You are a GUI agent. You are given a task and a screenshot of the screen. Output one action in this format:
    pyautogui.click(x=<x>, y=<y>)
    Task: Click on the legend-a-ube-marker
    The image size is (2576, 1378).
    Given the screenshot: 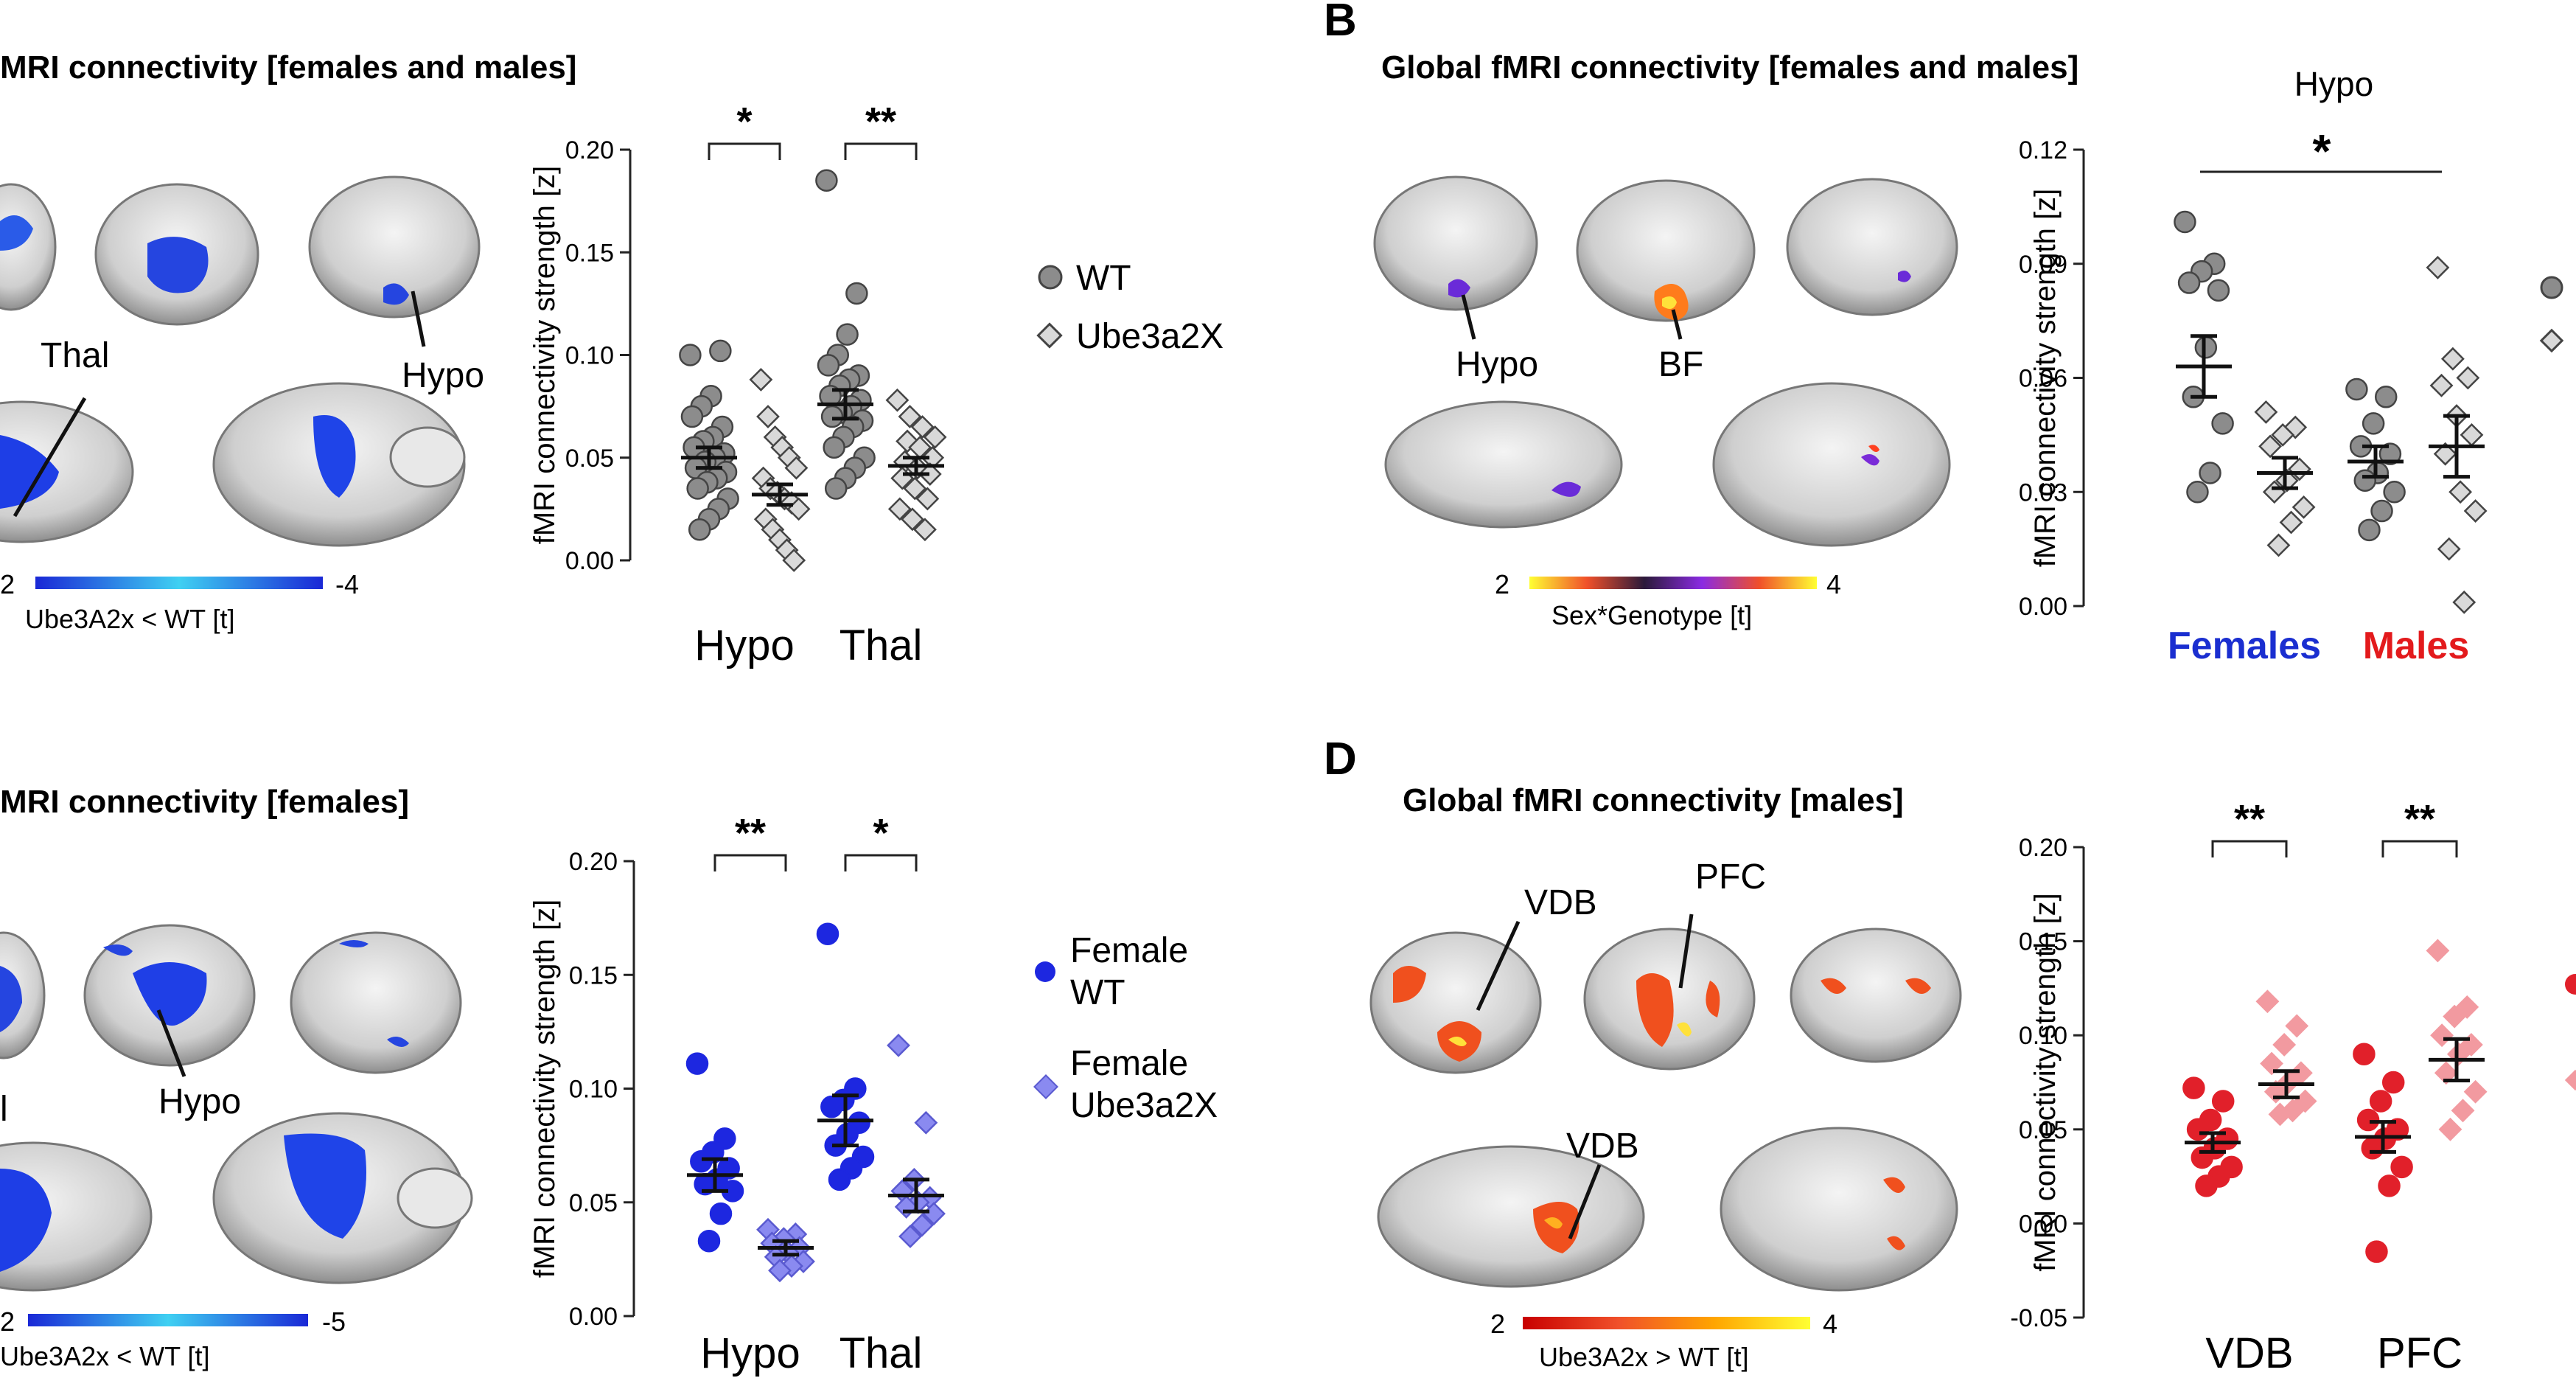 What is the action you would take?
    pyautogui.click(x=1049, y=335)
    